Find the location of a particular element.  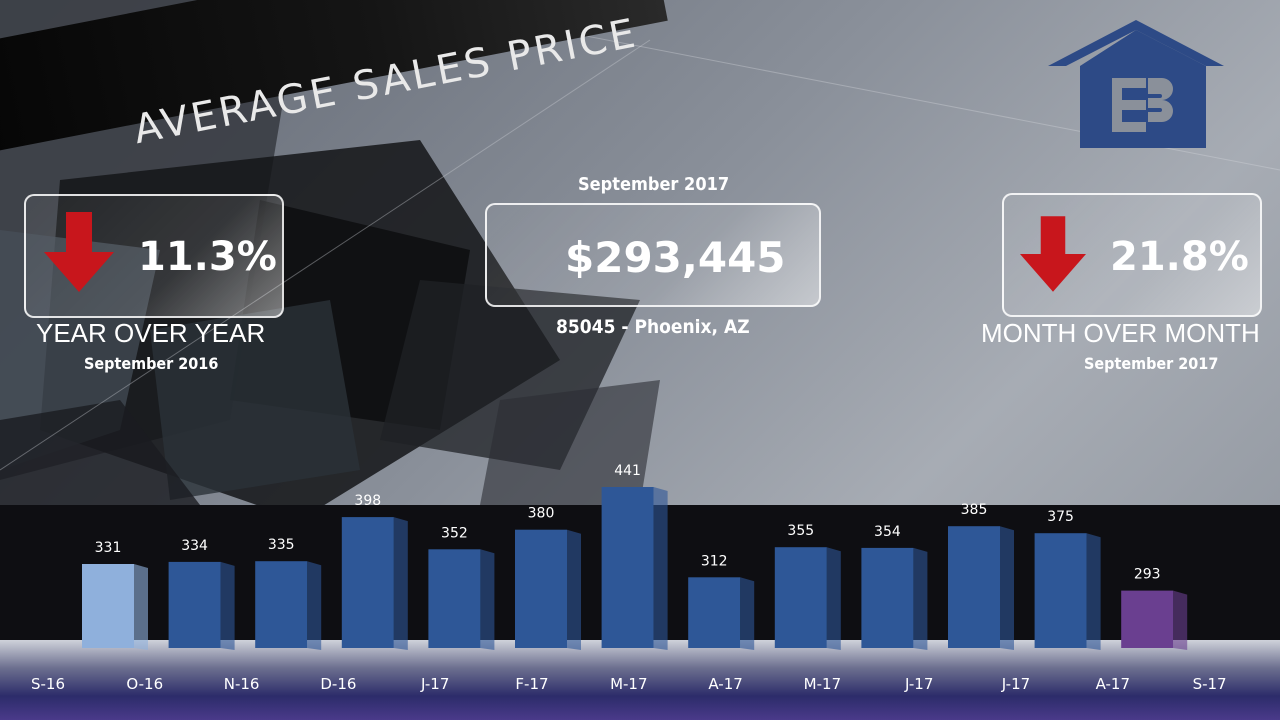

year-over-year-label: YEAR OVER YEAR is located at coordinates (151, 333).